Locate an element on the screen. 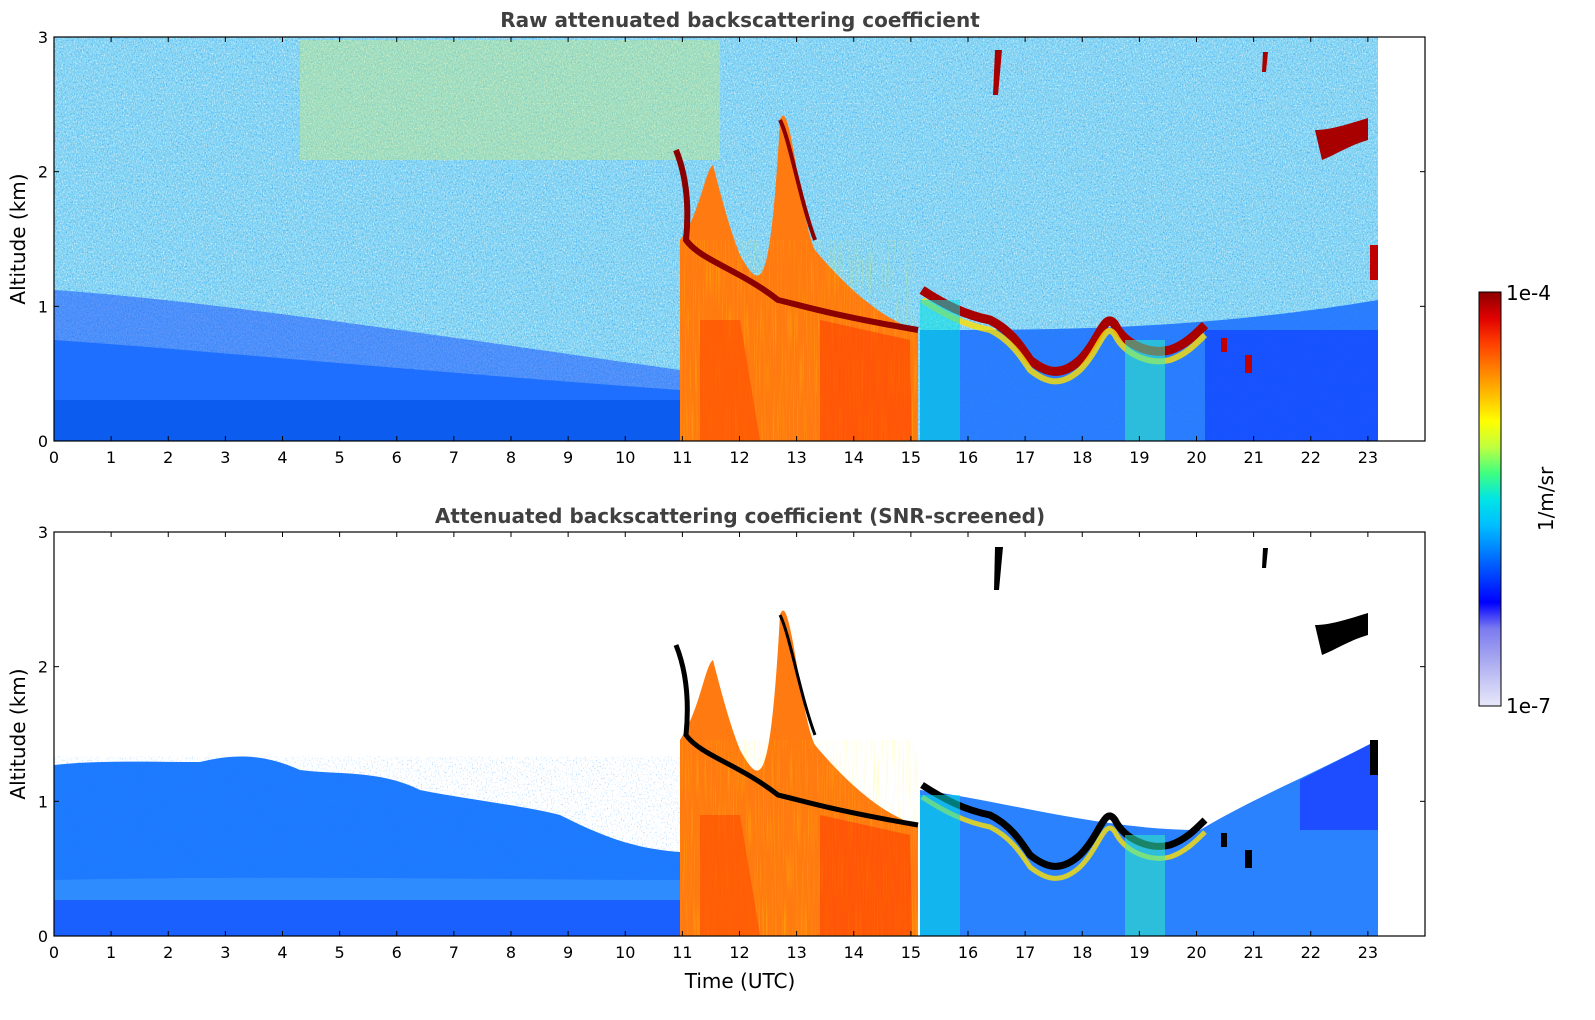  panel1-cyan-column-b is located at coordinates (1145, 390).